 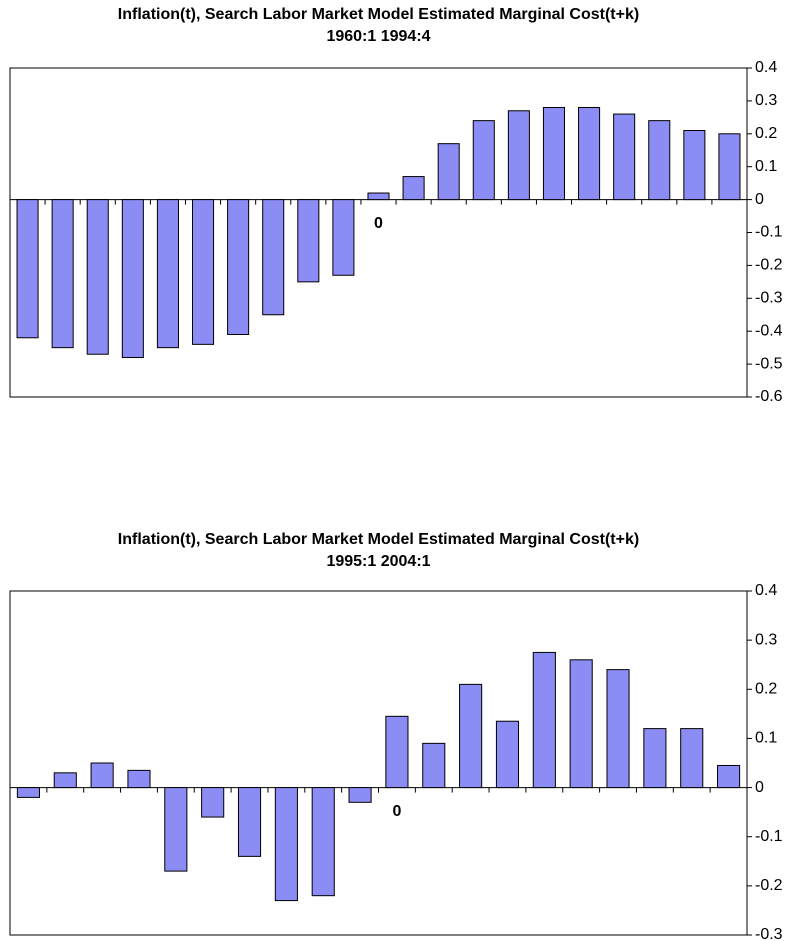 What do you see at coordinates (769, 363) in the screenshot?
I see `y-tick-label: -0.5` at bounding box center [769, 363].